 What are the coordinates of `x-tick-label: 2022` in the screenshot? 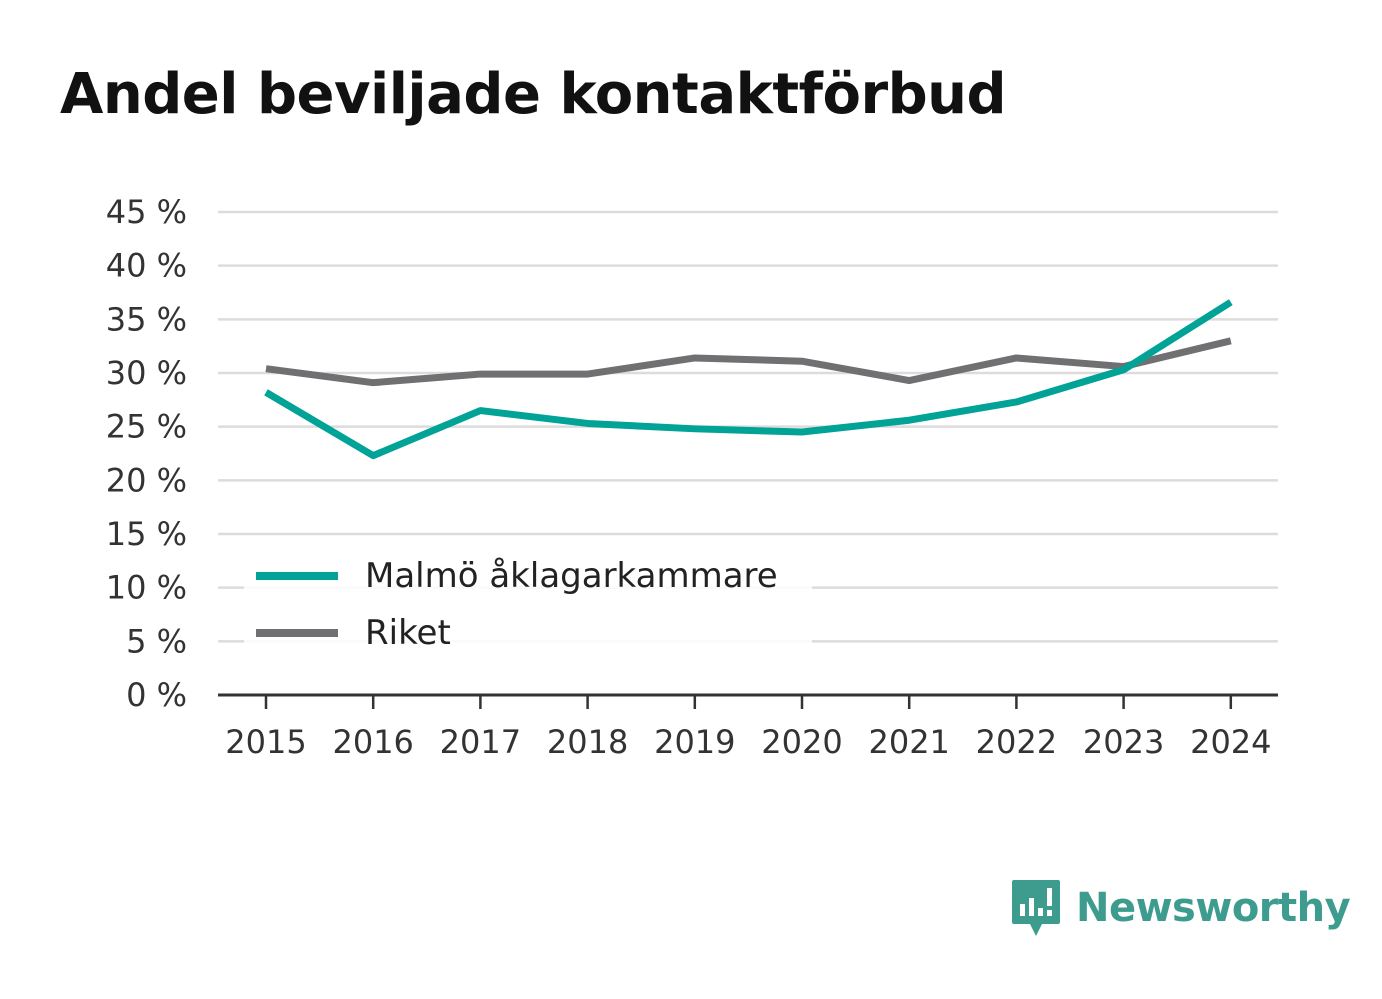 It's located at (1016, 742).